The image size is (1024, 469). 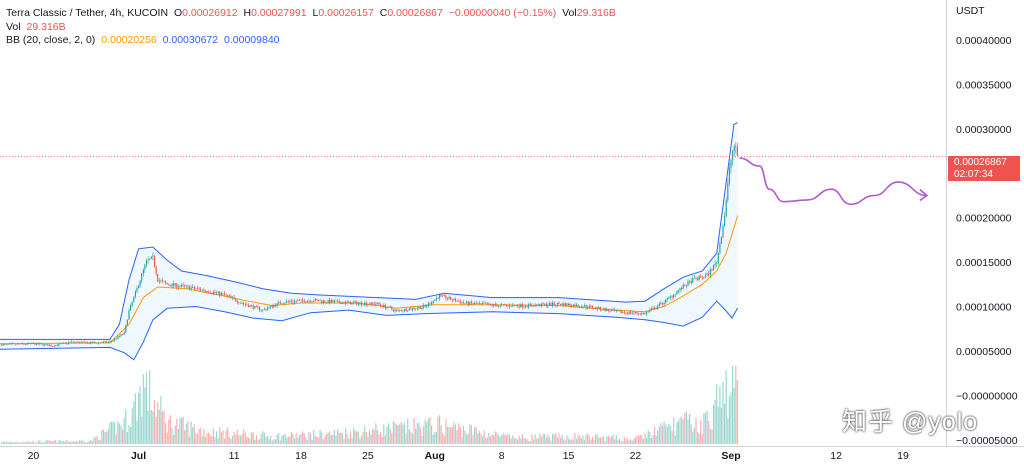 What do you see at coordinates (569, 456) in the screenshot?
I see `x-tick-label: 15` at bounding box center [569, 456].